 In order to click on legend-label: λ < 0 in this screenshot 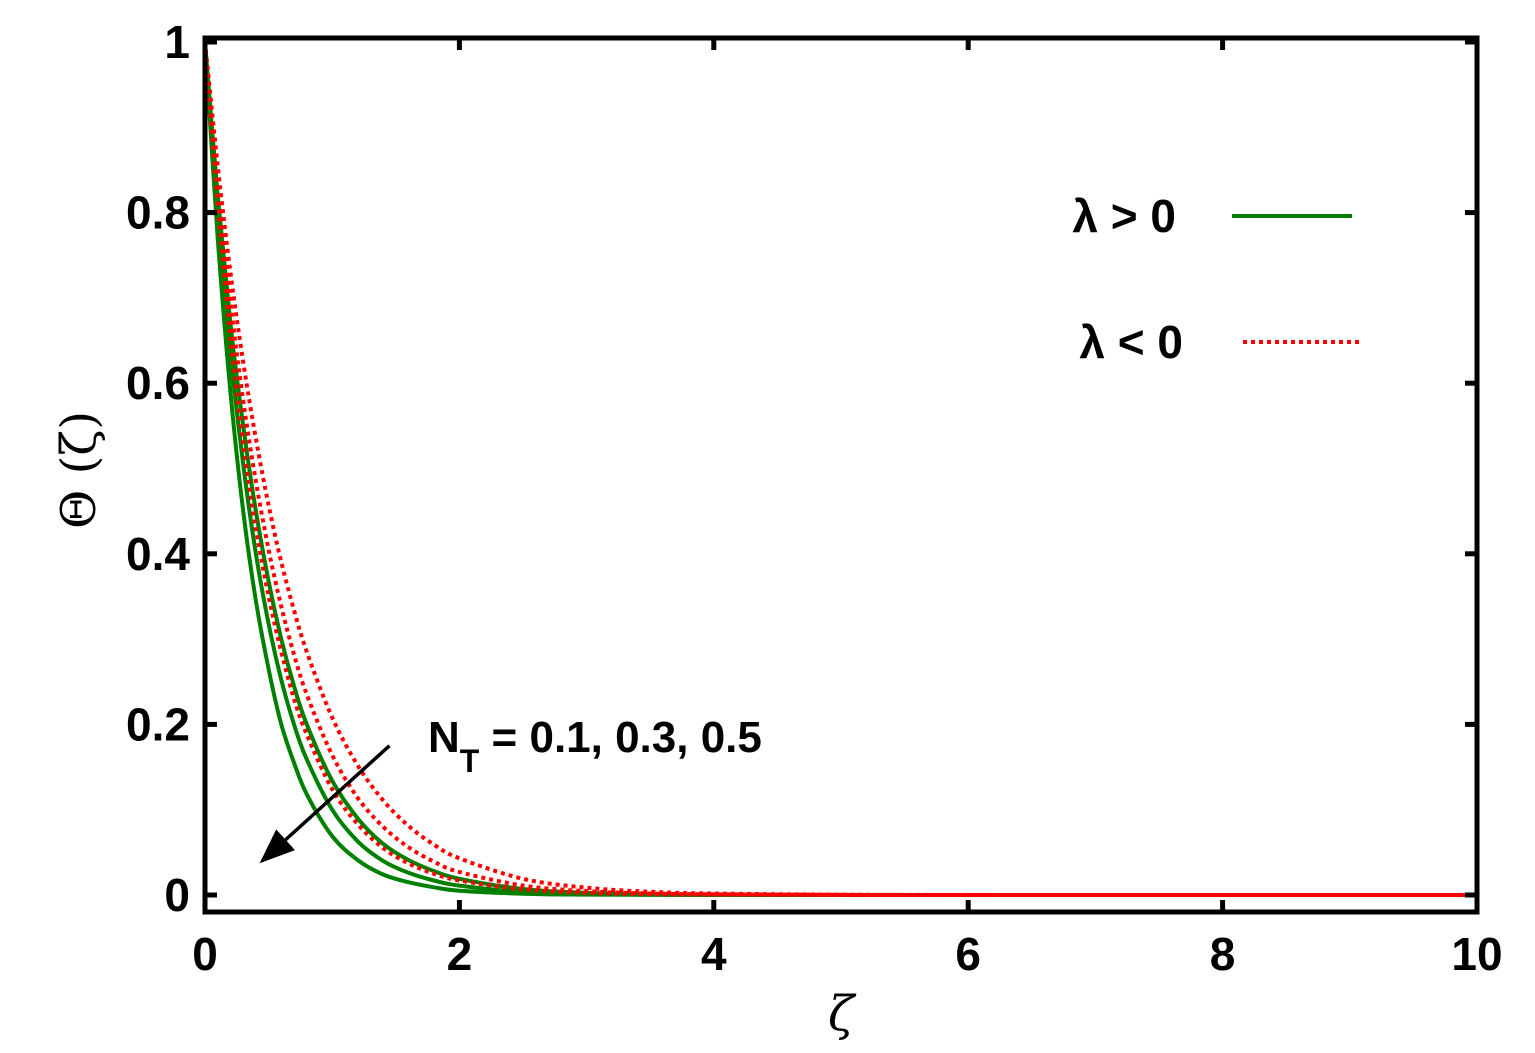, I will do `click(1131, 342)`.